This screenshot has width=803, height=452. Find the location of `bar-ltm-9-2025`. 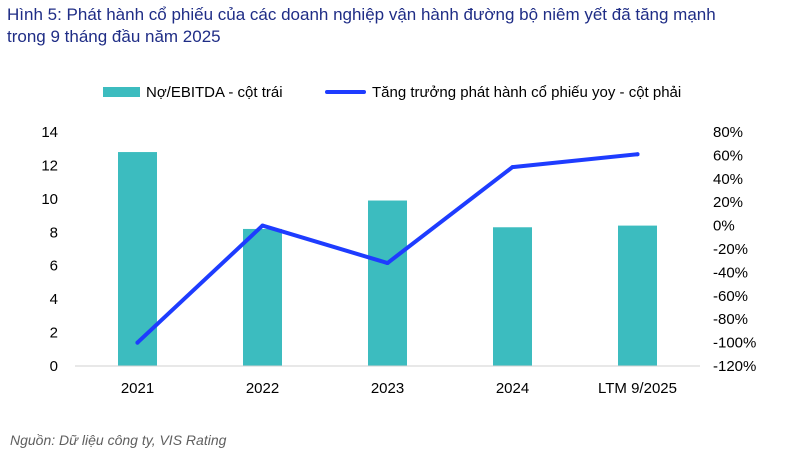

bar-ltm-9-2025 is located at coordinates (637, 295).